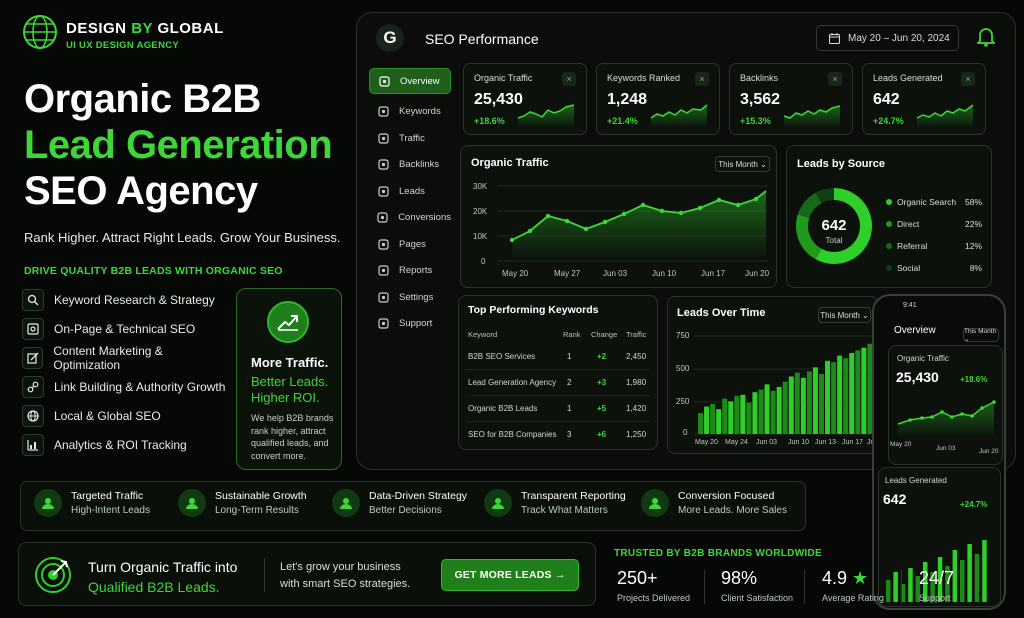 This screenshot has width=1024, height=618. Describe the element at coordinates (841, 164) in the screenshot. I see `leads-by-source-title: Leads by Source` at that location.